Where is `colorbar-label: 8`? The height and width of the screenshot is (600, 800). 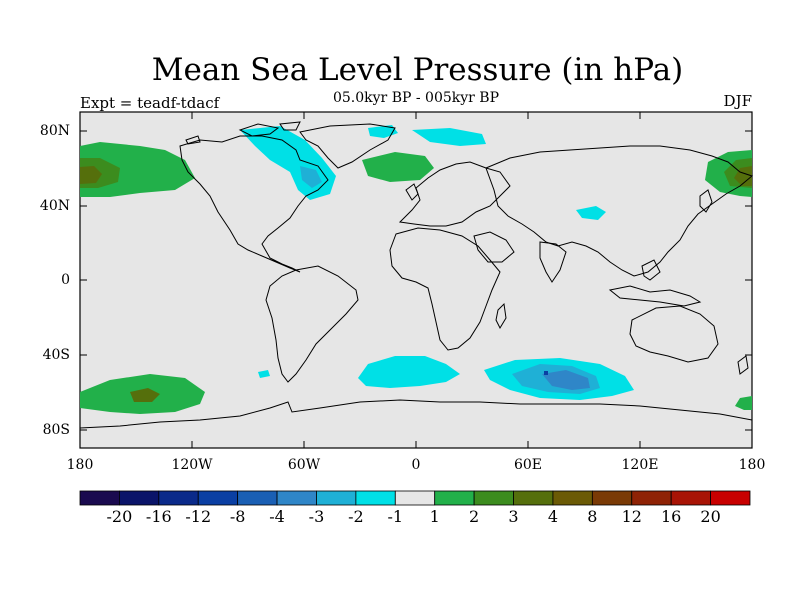
colorbar-label: 8 is located at coordinates (592, 516).